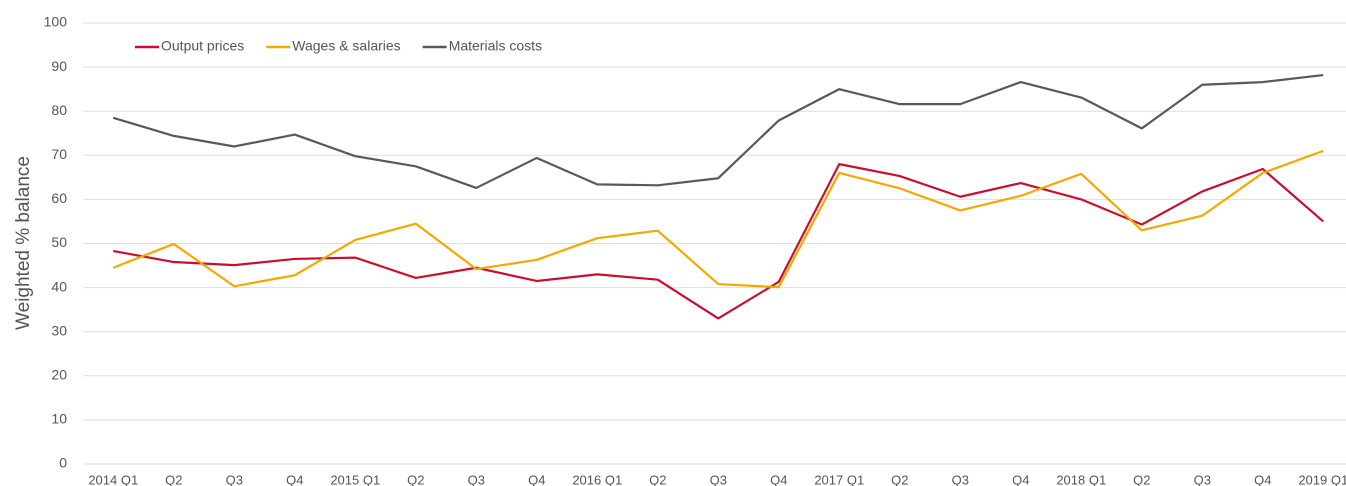  What do you see at coordinates (63, 463) in the screenshot?
I see `y-tick-label: 0` at bounding box center [63, 463].